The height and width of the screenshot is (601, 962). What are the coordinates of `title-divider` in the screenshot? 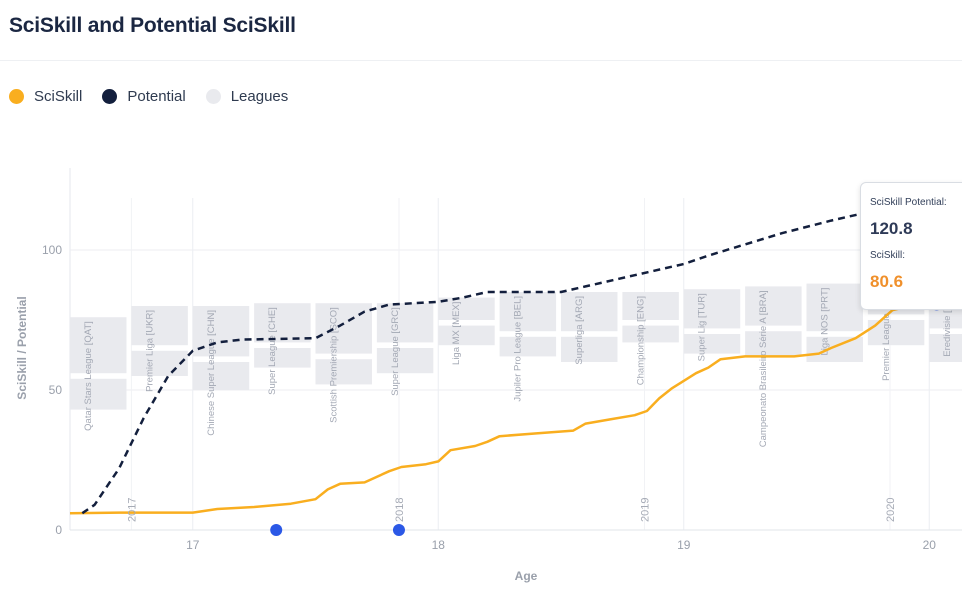 It's located at (481, 60).